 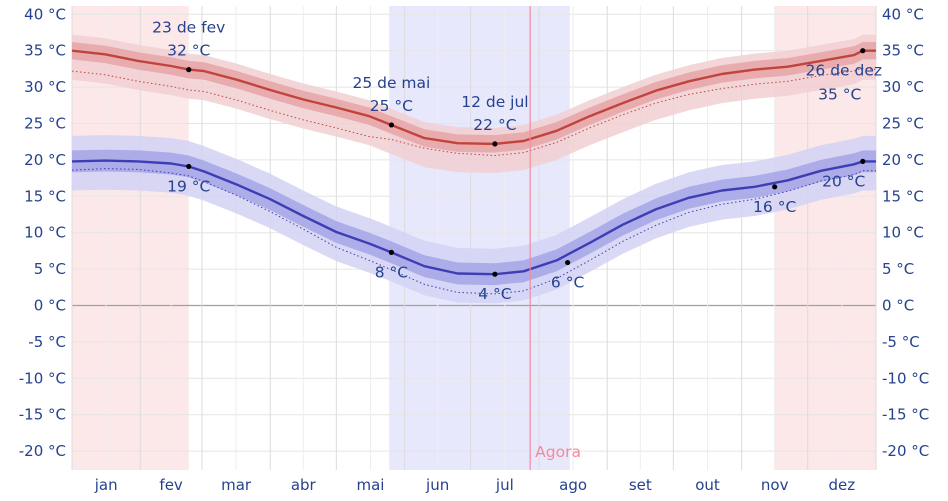 I want to click on month-label: jun, so click(x=437, y=485).